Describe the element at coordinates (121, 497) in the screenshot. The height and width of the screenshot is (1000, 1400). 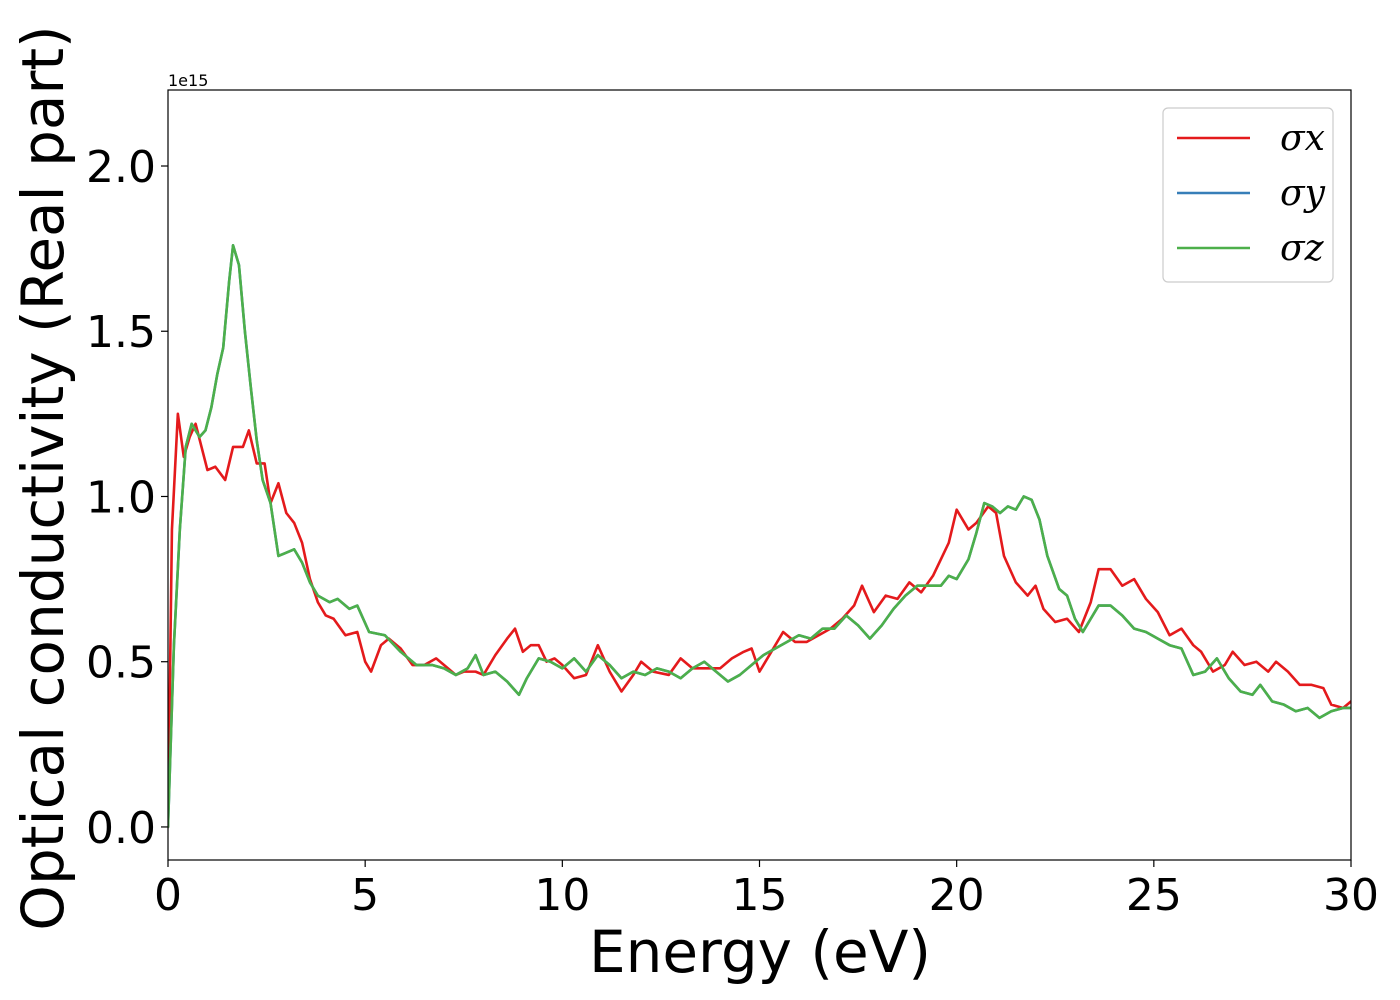
I see `y-tick-label: 1.0` at that location.